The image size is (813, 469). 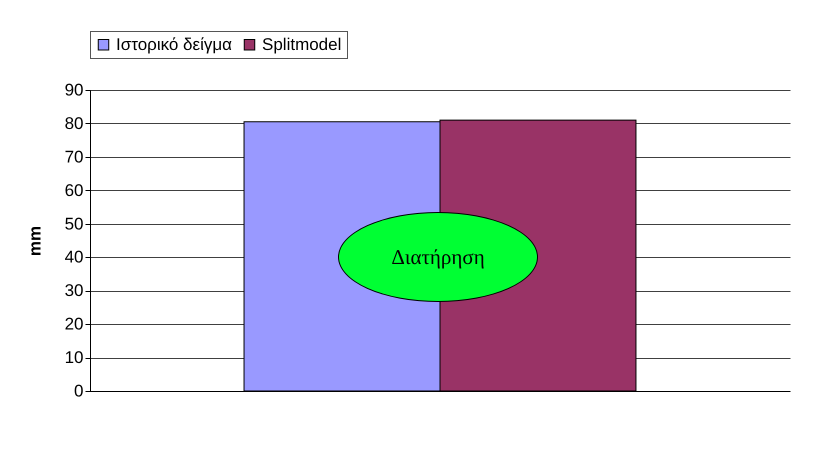 I want to click on y-tick-label: 80, so click(x=74, y=123).